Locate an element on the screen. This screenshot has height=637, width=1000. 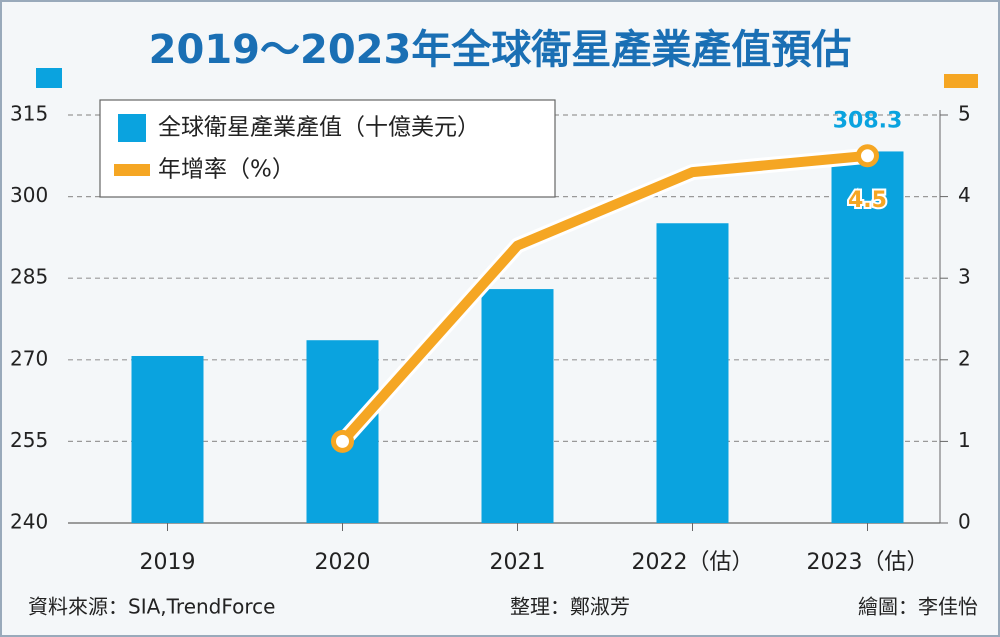
x-tick-label: 2022（估） is located at coordinates (693, 562).